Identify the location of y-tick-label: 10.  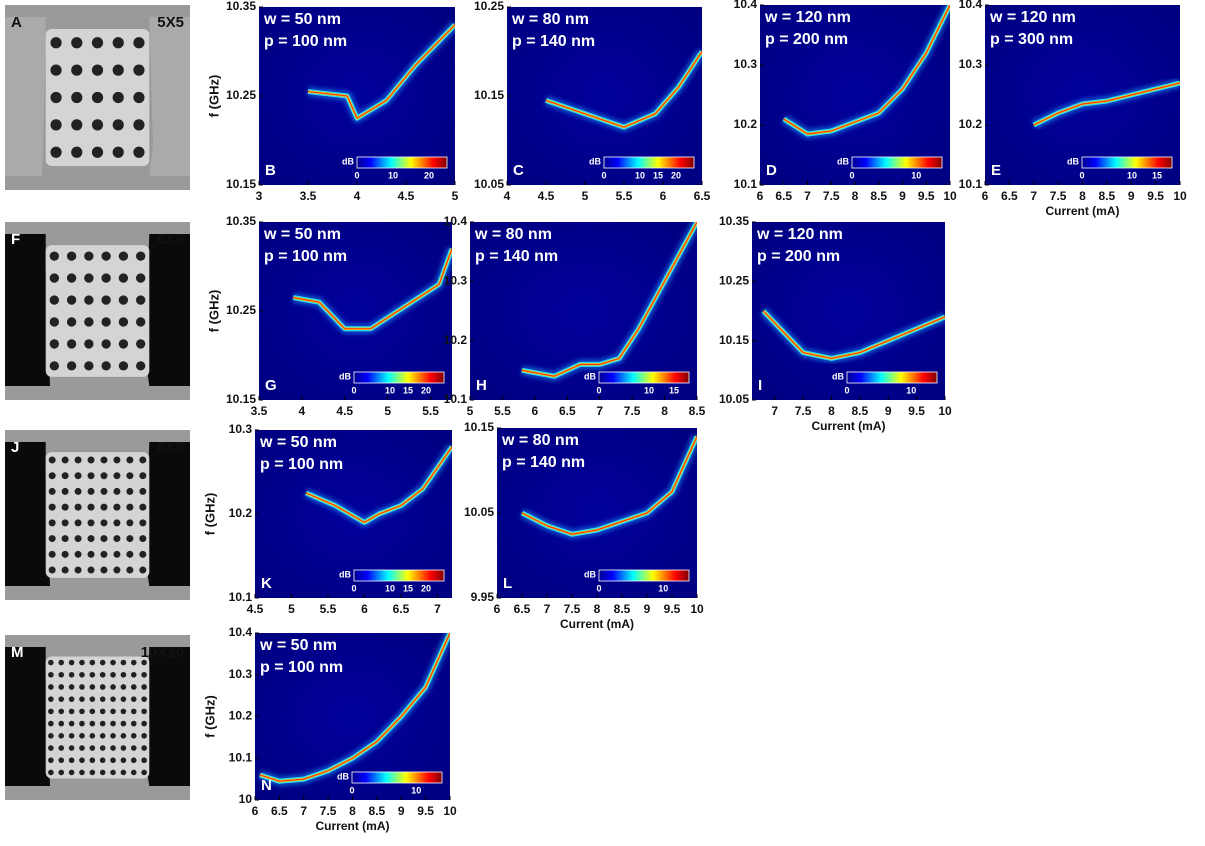
(246, 799).